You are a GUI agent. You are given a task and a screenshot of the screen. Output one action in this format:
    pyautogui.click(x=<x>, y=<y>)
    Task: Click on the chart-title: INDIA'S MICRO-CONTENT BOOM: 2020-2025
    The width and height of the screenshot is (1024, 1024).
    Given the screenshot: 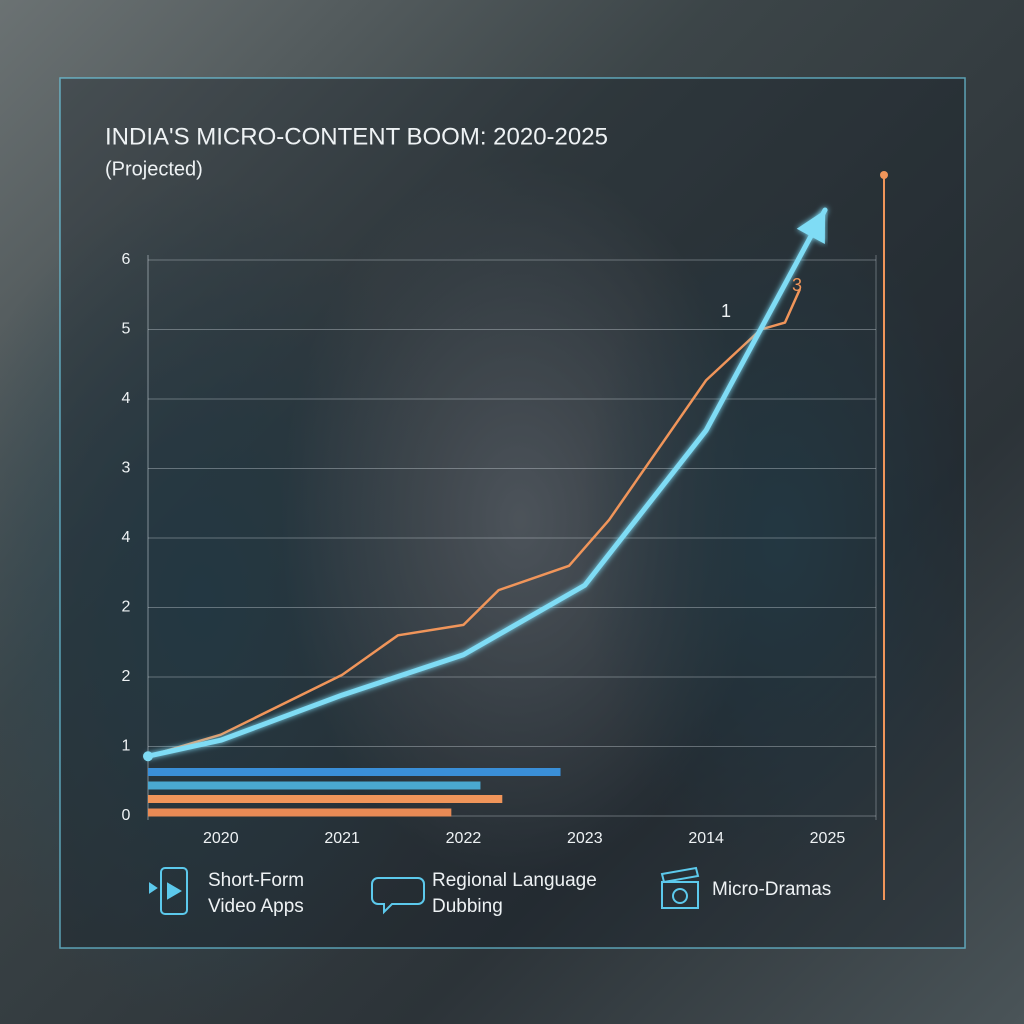 What is the action you would take?
    pyautogui.click(x=356, y=136)
    